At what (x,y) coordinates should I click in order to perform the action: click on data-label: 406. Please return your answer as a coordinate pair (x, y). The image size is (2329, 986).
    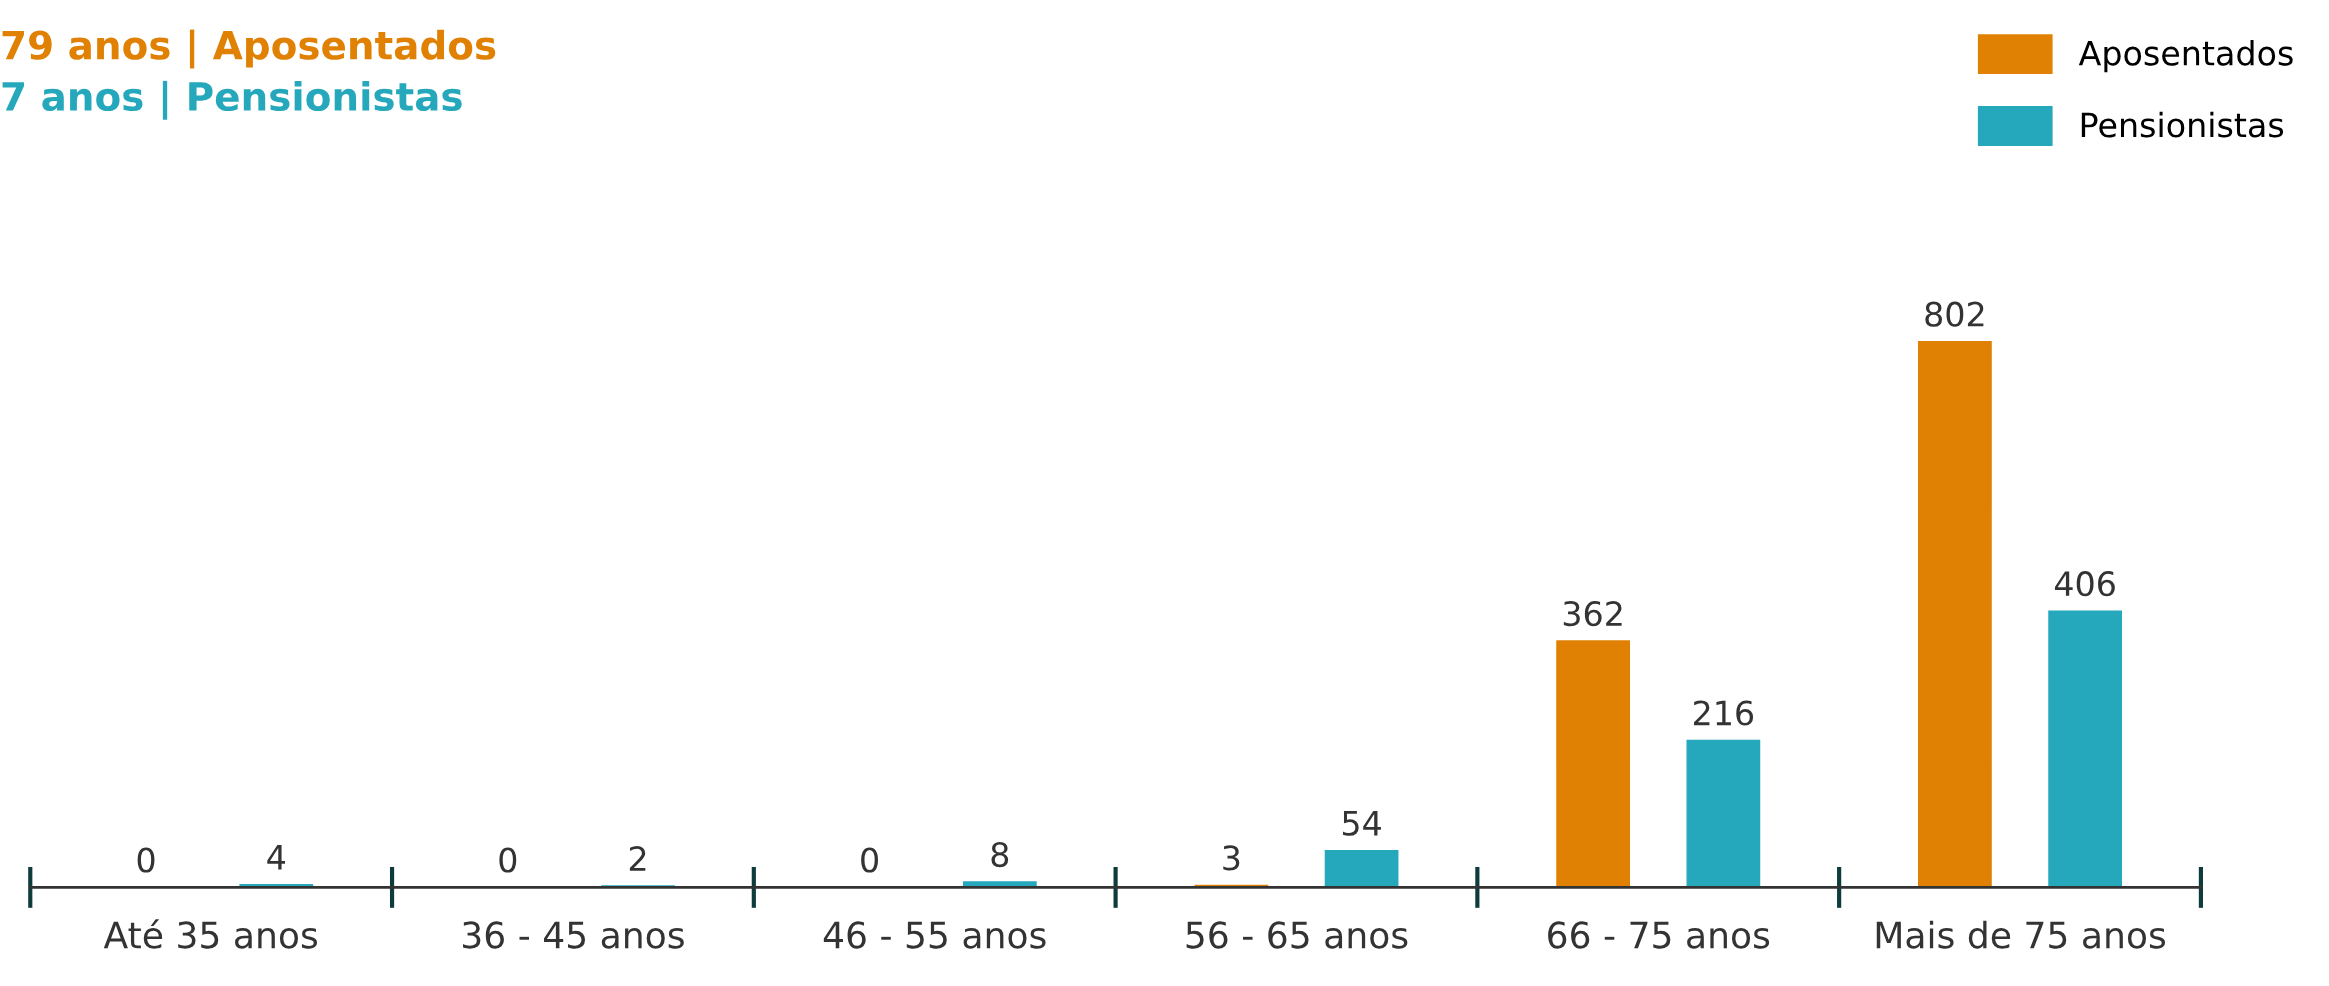
    Looking at the image, I should click on (2084, 584).